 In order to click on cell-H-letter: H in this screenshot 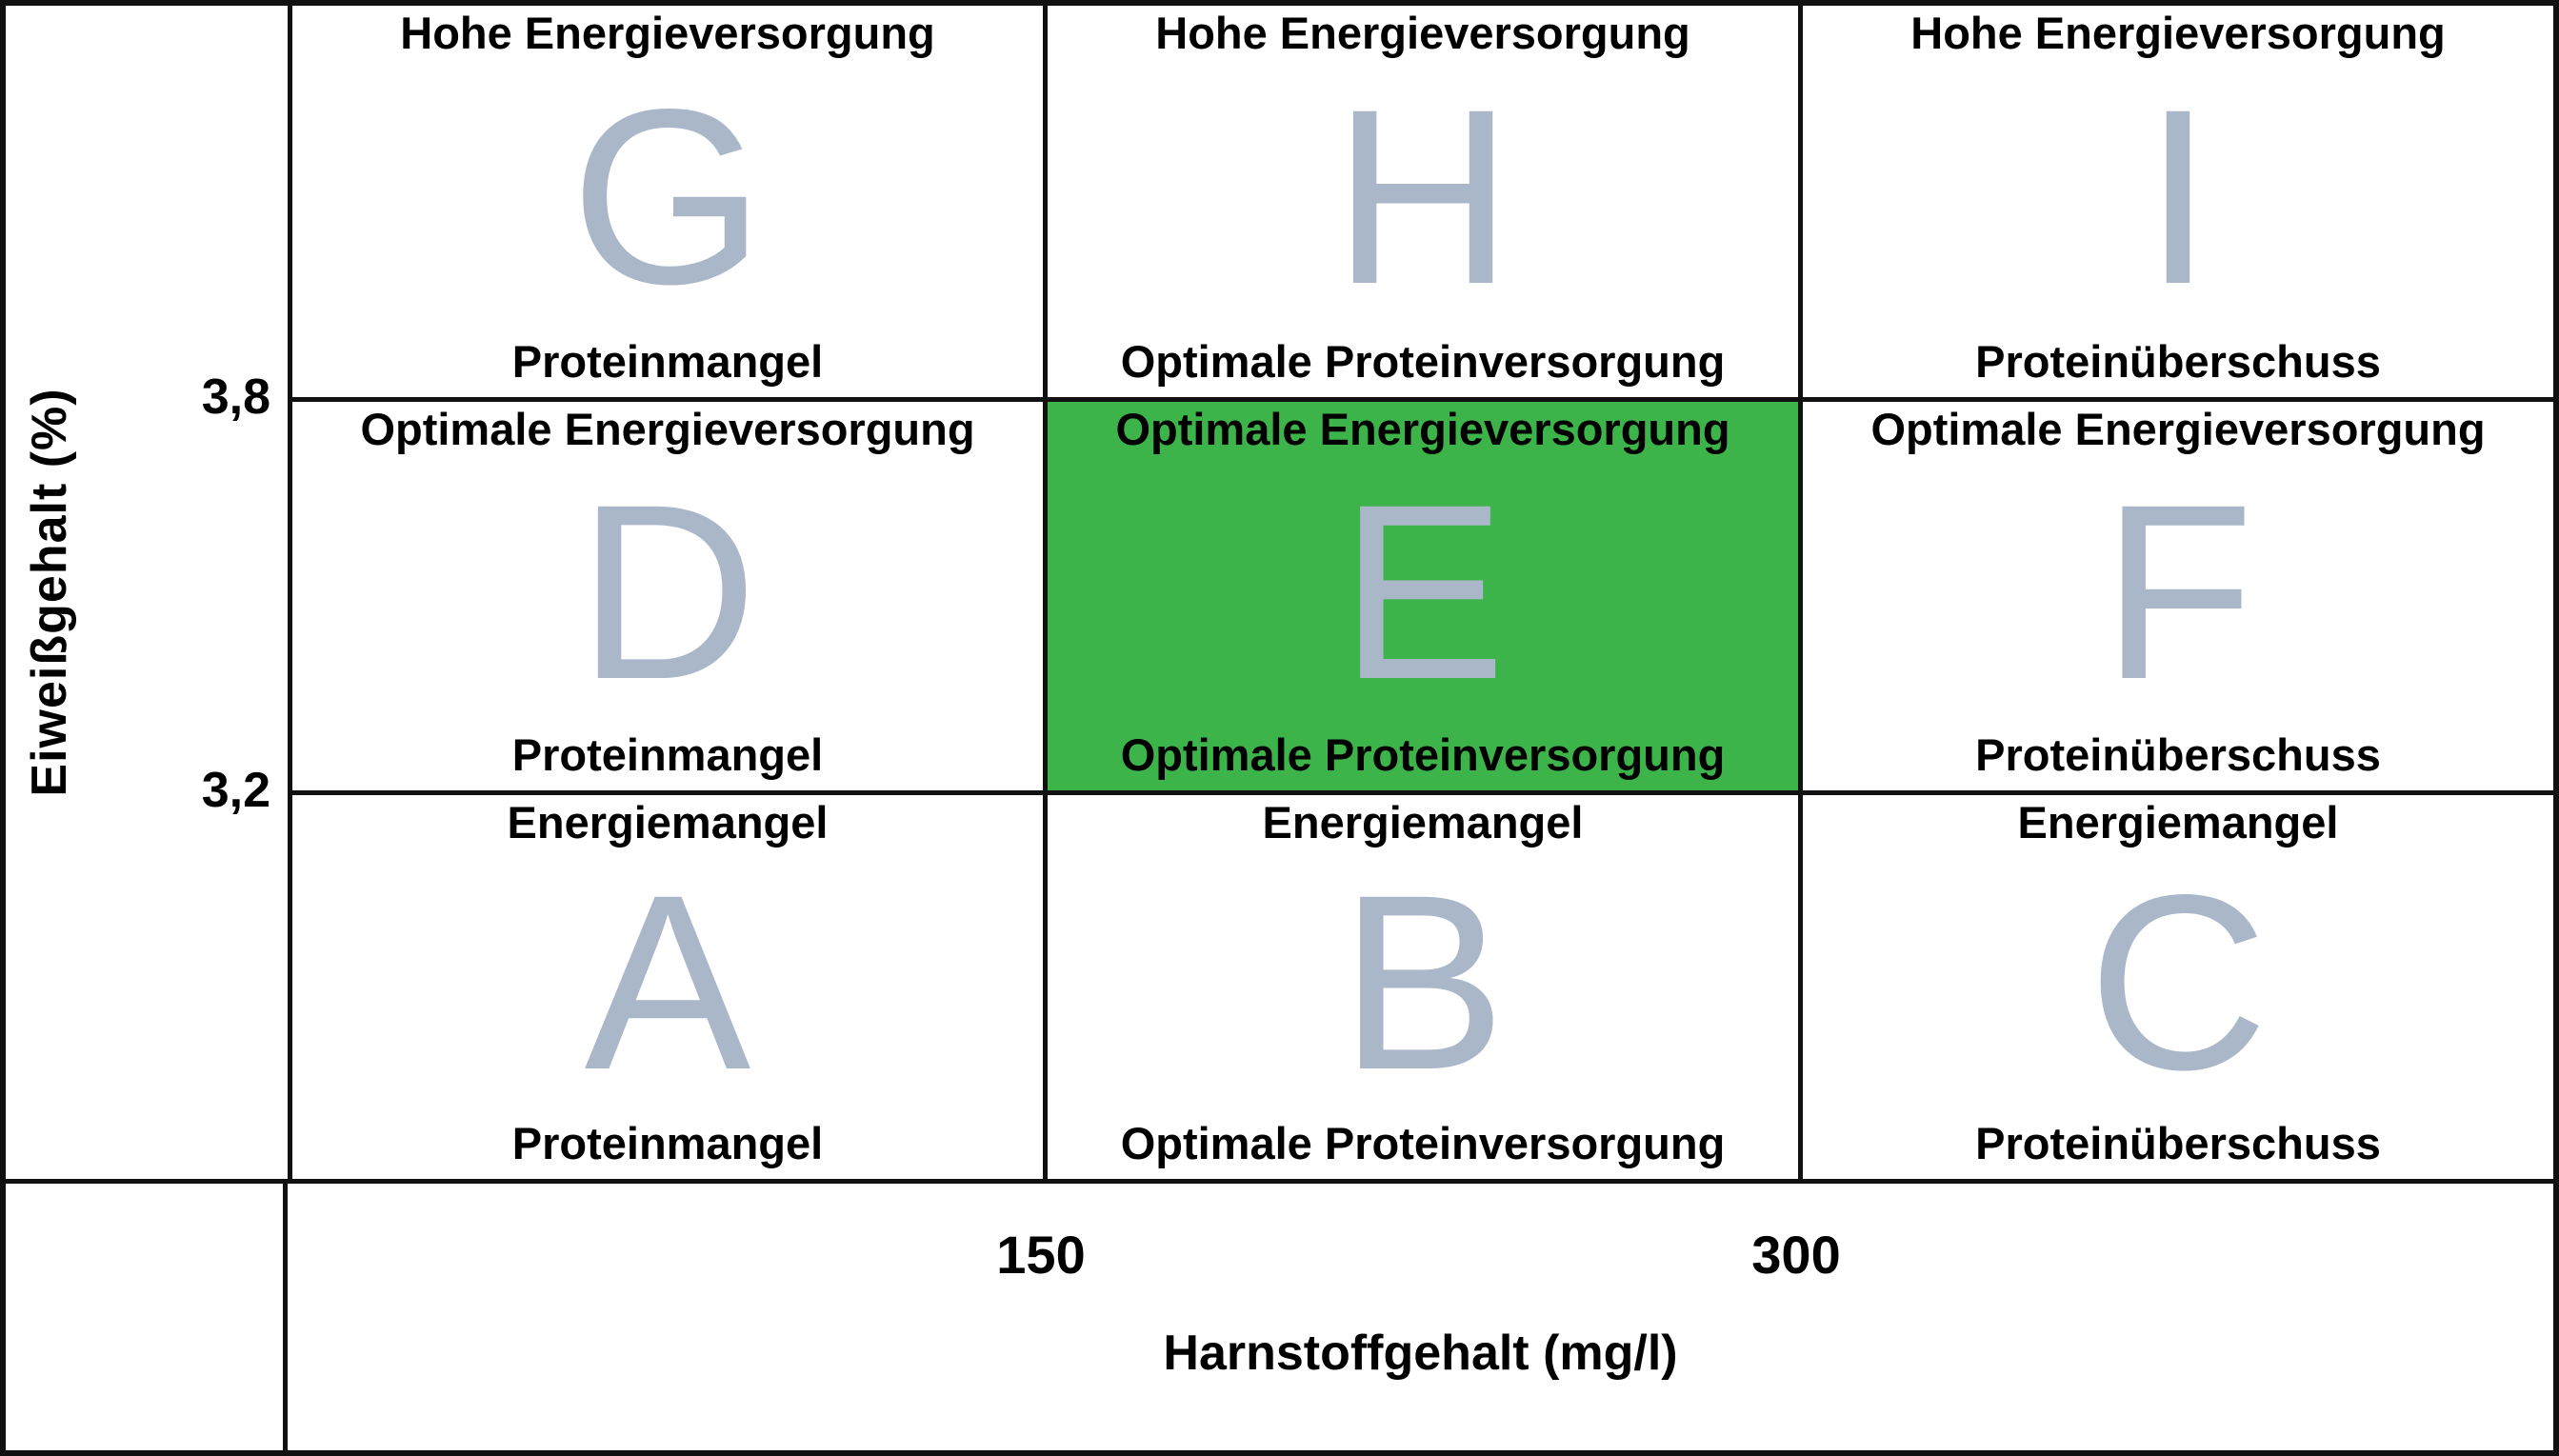, I will do `click(1422, 197)`.